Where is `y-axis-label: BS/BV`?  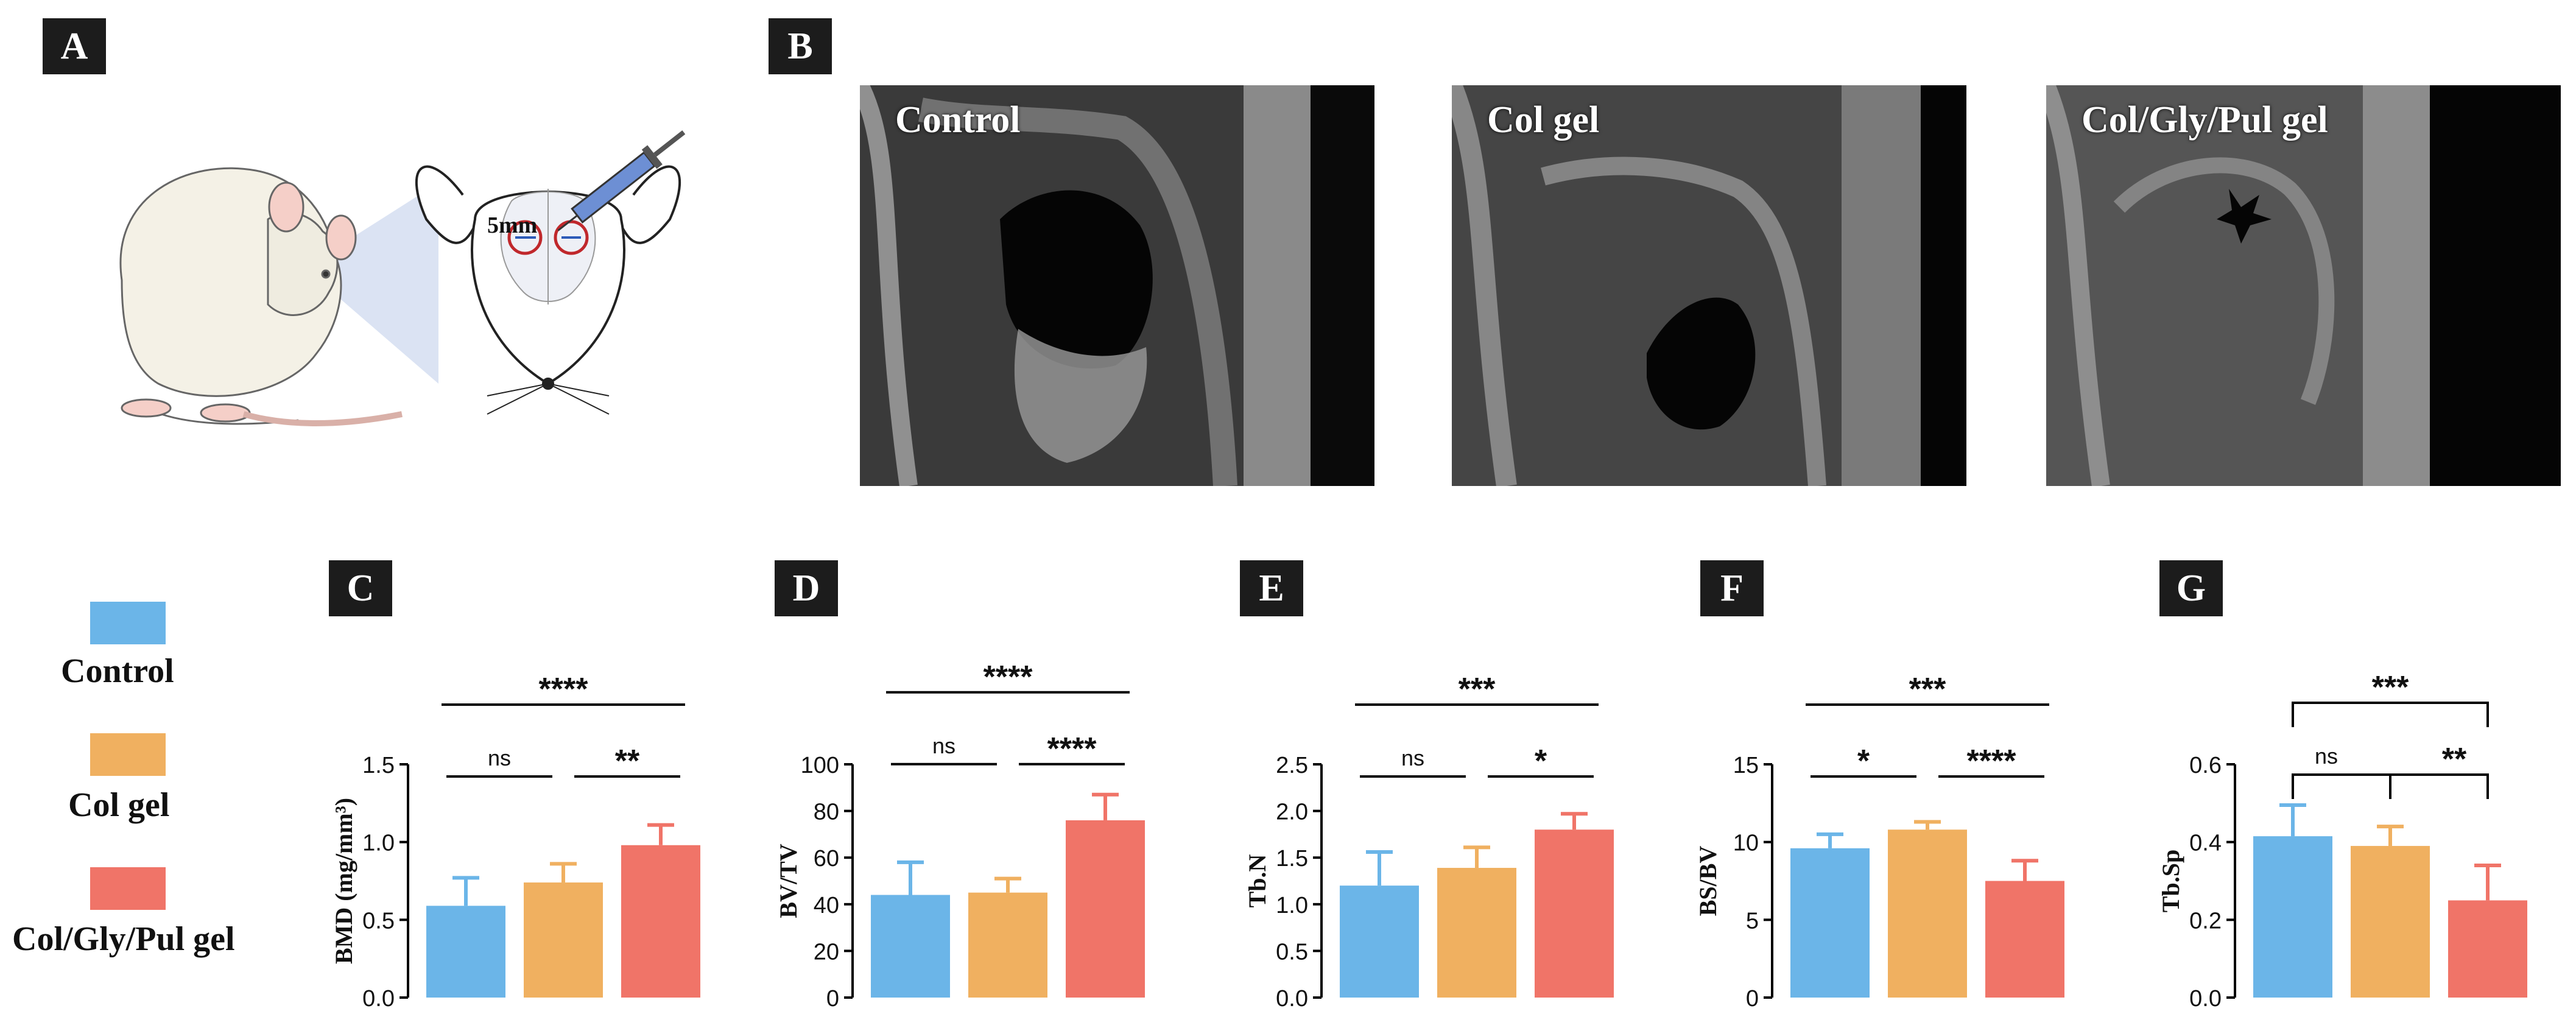
y-axis-label: BS/BV is located at coordinates (1708, 882).